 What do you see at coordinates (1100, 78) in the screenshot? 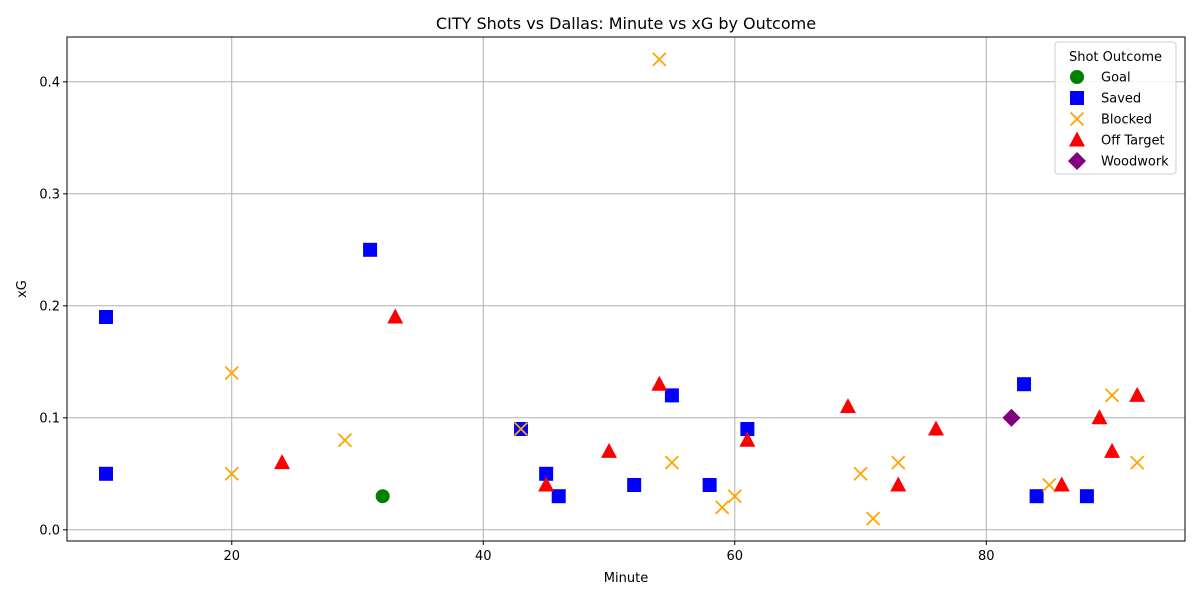
I see `legend-entry-goal: Goal` at bounding box center [1100, 78].